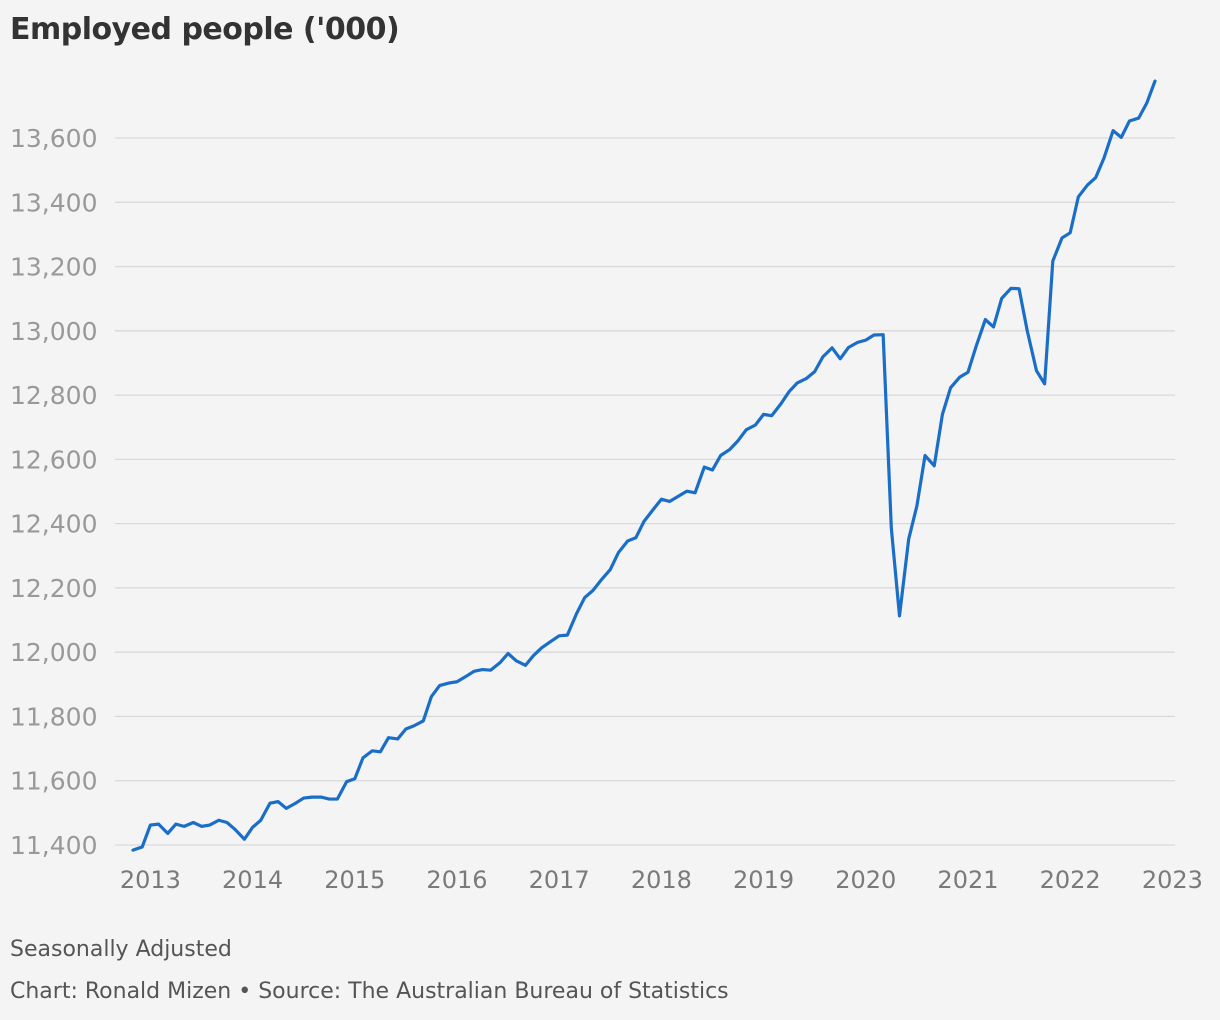  I want to click on y-tick-label: 12,800, so click(53, 395).